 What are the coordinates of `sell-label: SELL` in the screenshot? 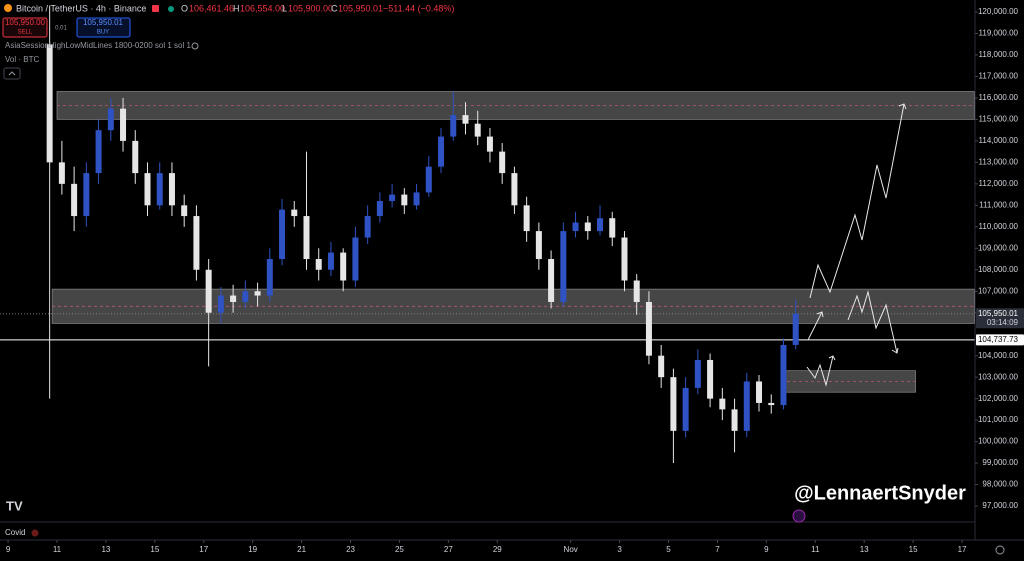 It's located at (25, 33).